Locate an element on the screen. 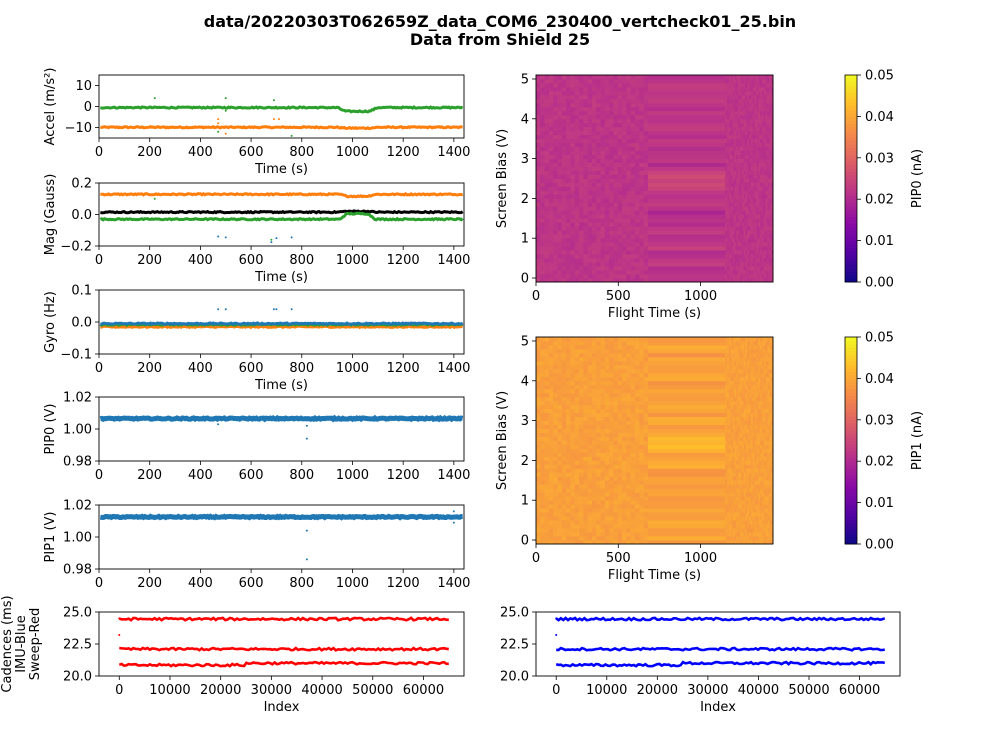  accel-series-line is located at coordinates (282, 109).